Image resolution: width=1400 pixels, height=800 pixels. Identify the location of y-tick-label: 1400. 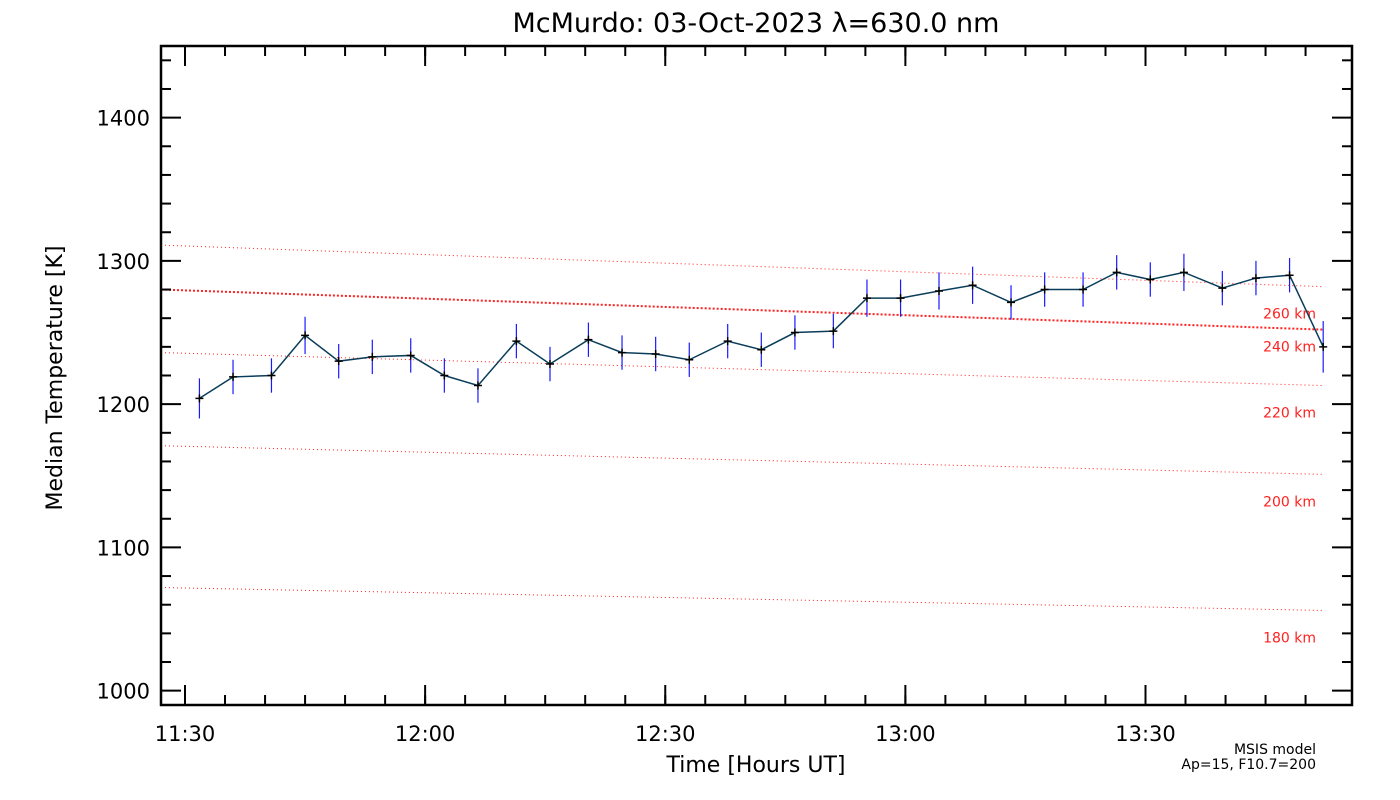
(123, 119).